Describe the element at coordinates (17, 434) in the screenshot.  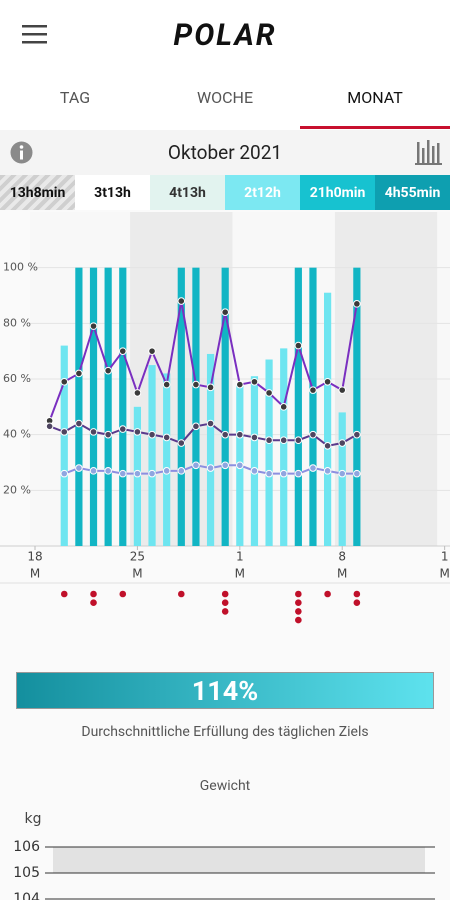
I see `y-tick-label: 40 %` at that location.